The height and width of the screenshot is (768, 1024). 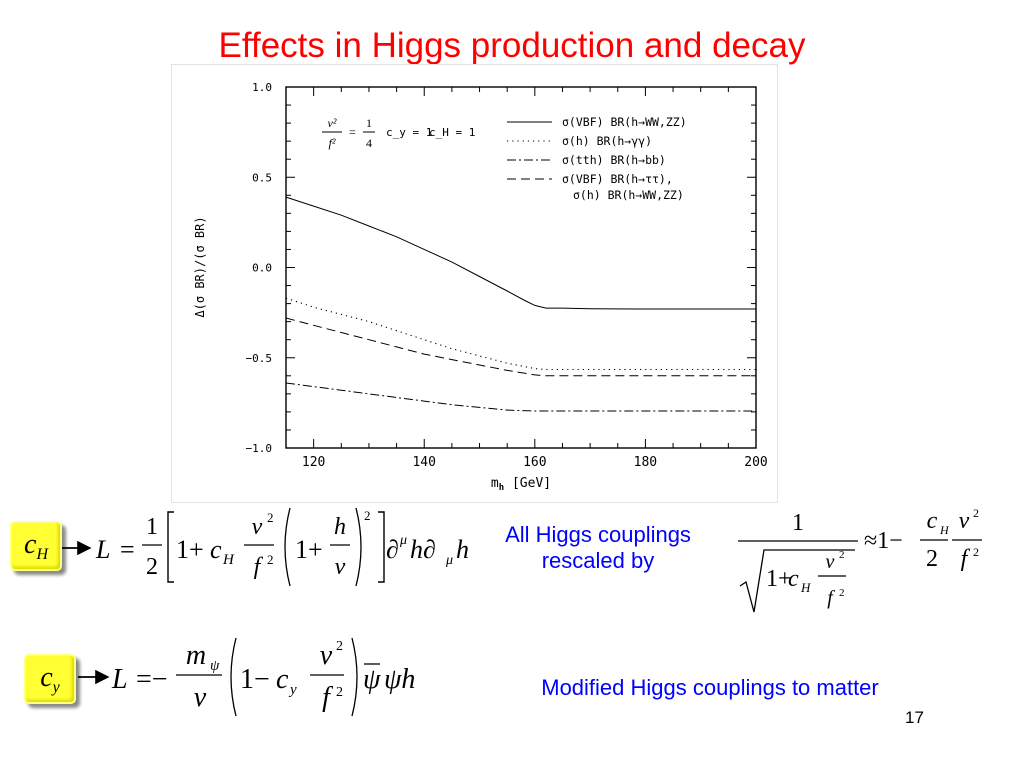 What do you see at coordinates (200, 266) in the screenshot?
I see `y-axis-label: Δ(σ BR)/(σ BR)` at bounding box center [200, 266].